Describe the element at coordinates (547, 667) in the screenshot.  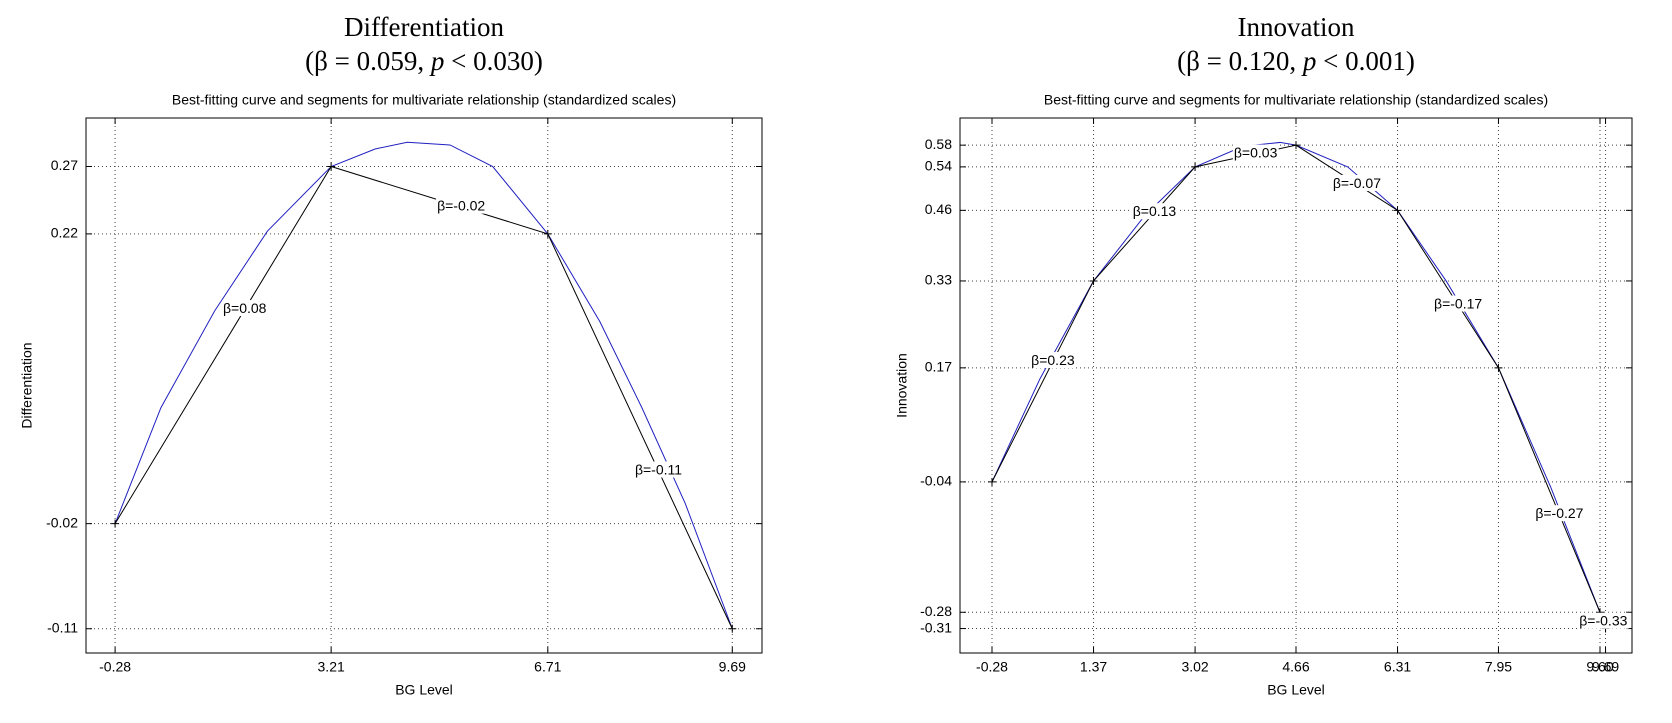
I see `x-tick-label: 6.71` at that location.